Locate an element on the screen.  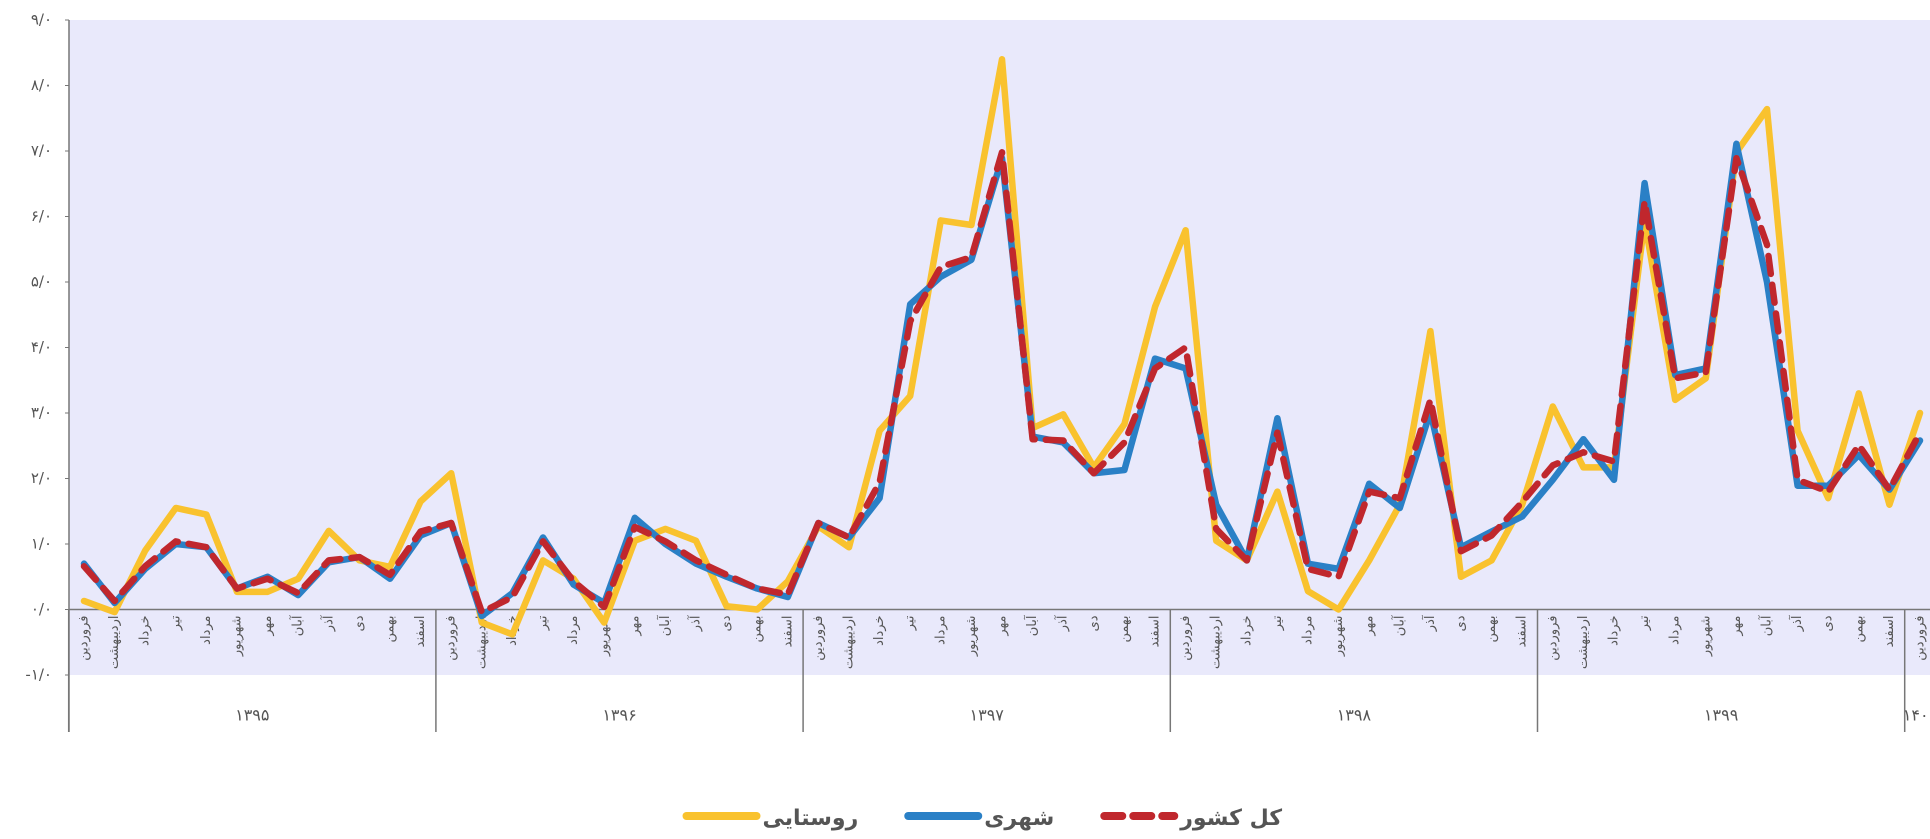
group-label: ۱۳۹۷ is located at coordinates (987, 715).